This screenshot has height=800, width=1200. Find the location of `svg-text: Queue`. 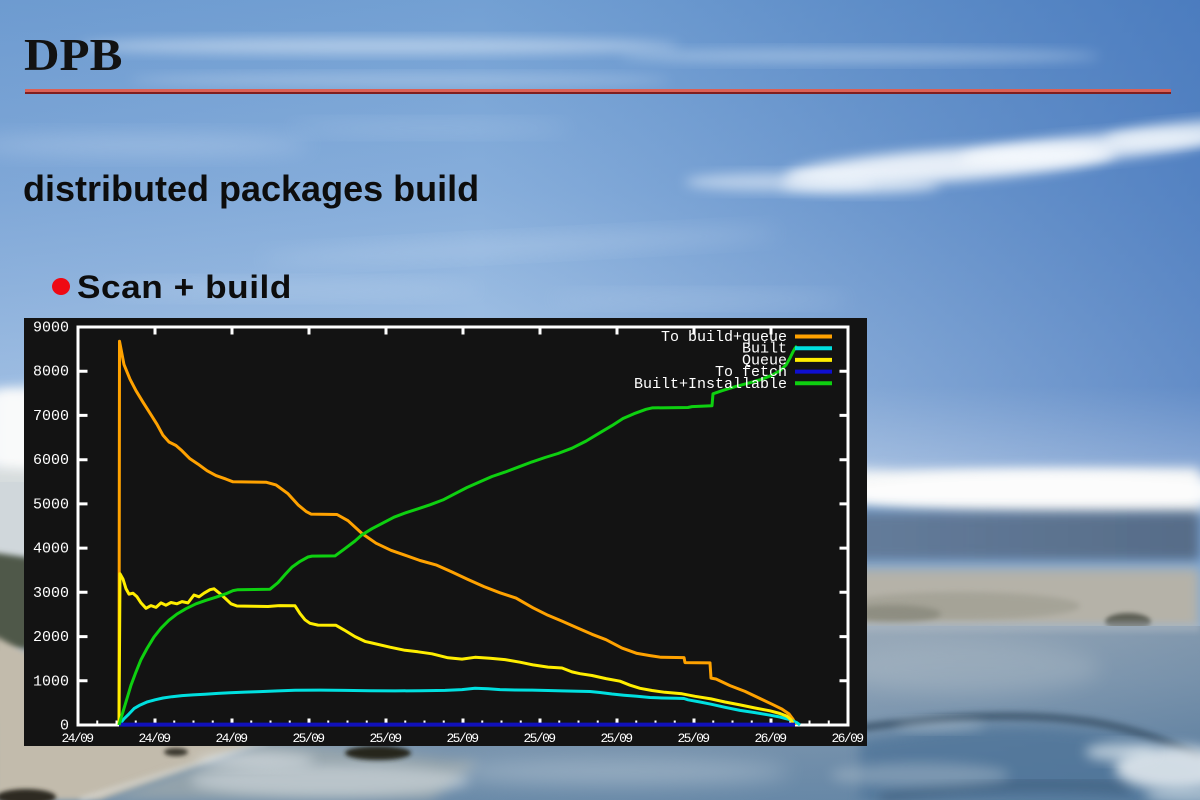

svg-text: Queue is located at coordinates (764, 360).